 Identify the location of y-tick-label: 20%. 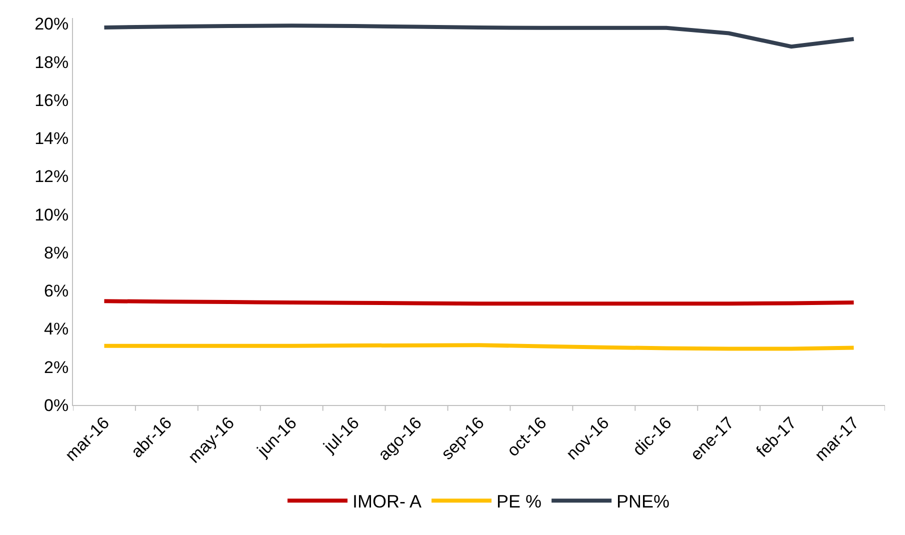
(51, 24).